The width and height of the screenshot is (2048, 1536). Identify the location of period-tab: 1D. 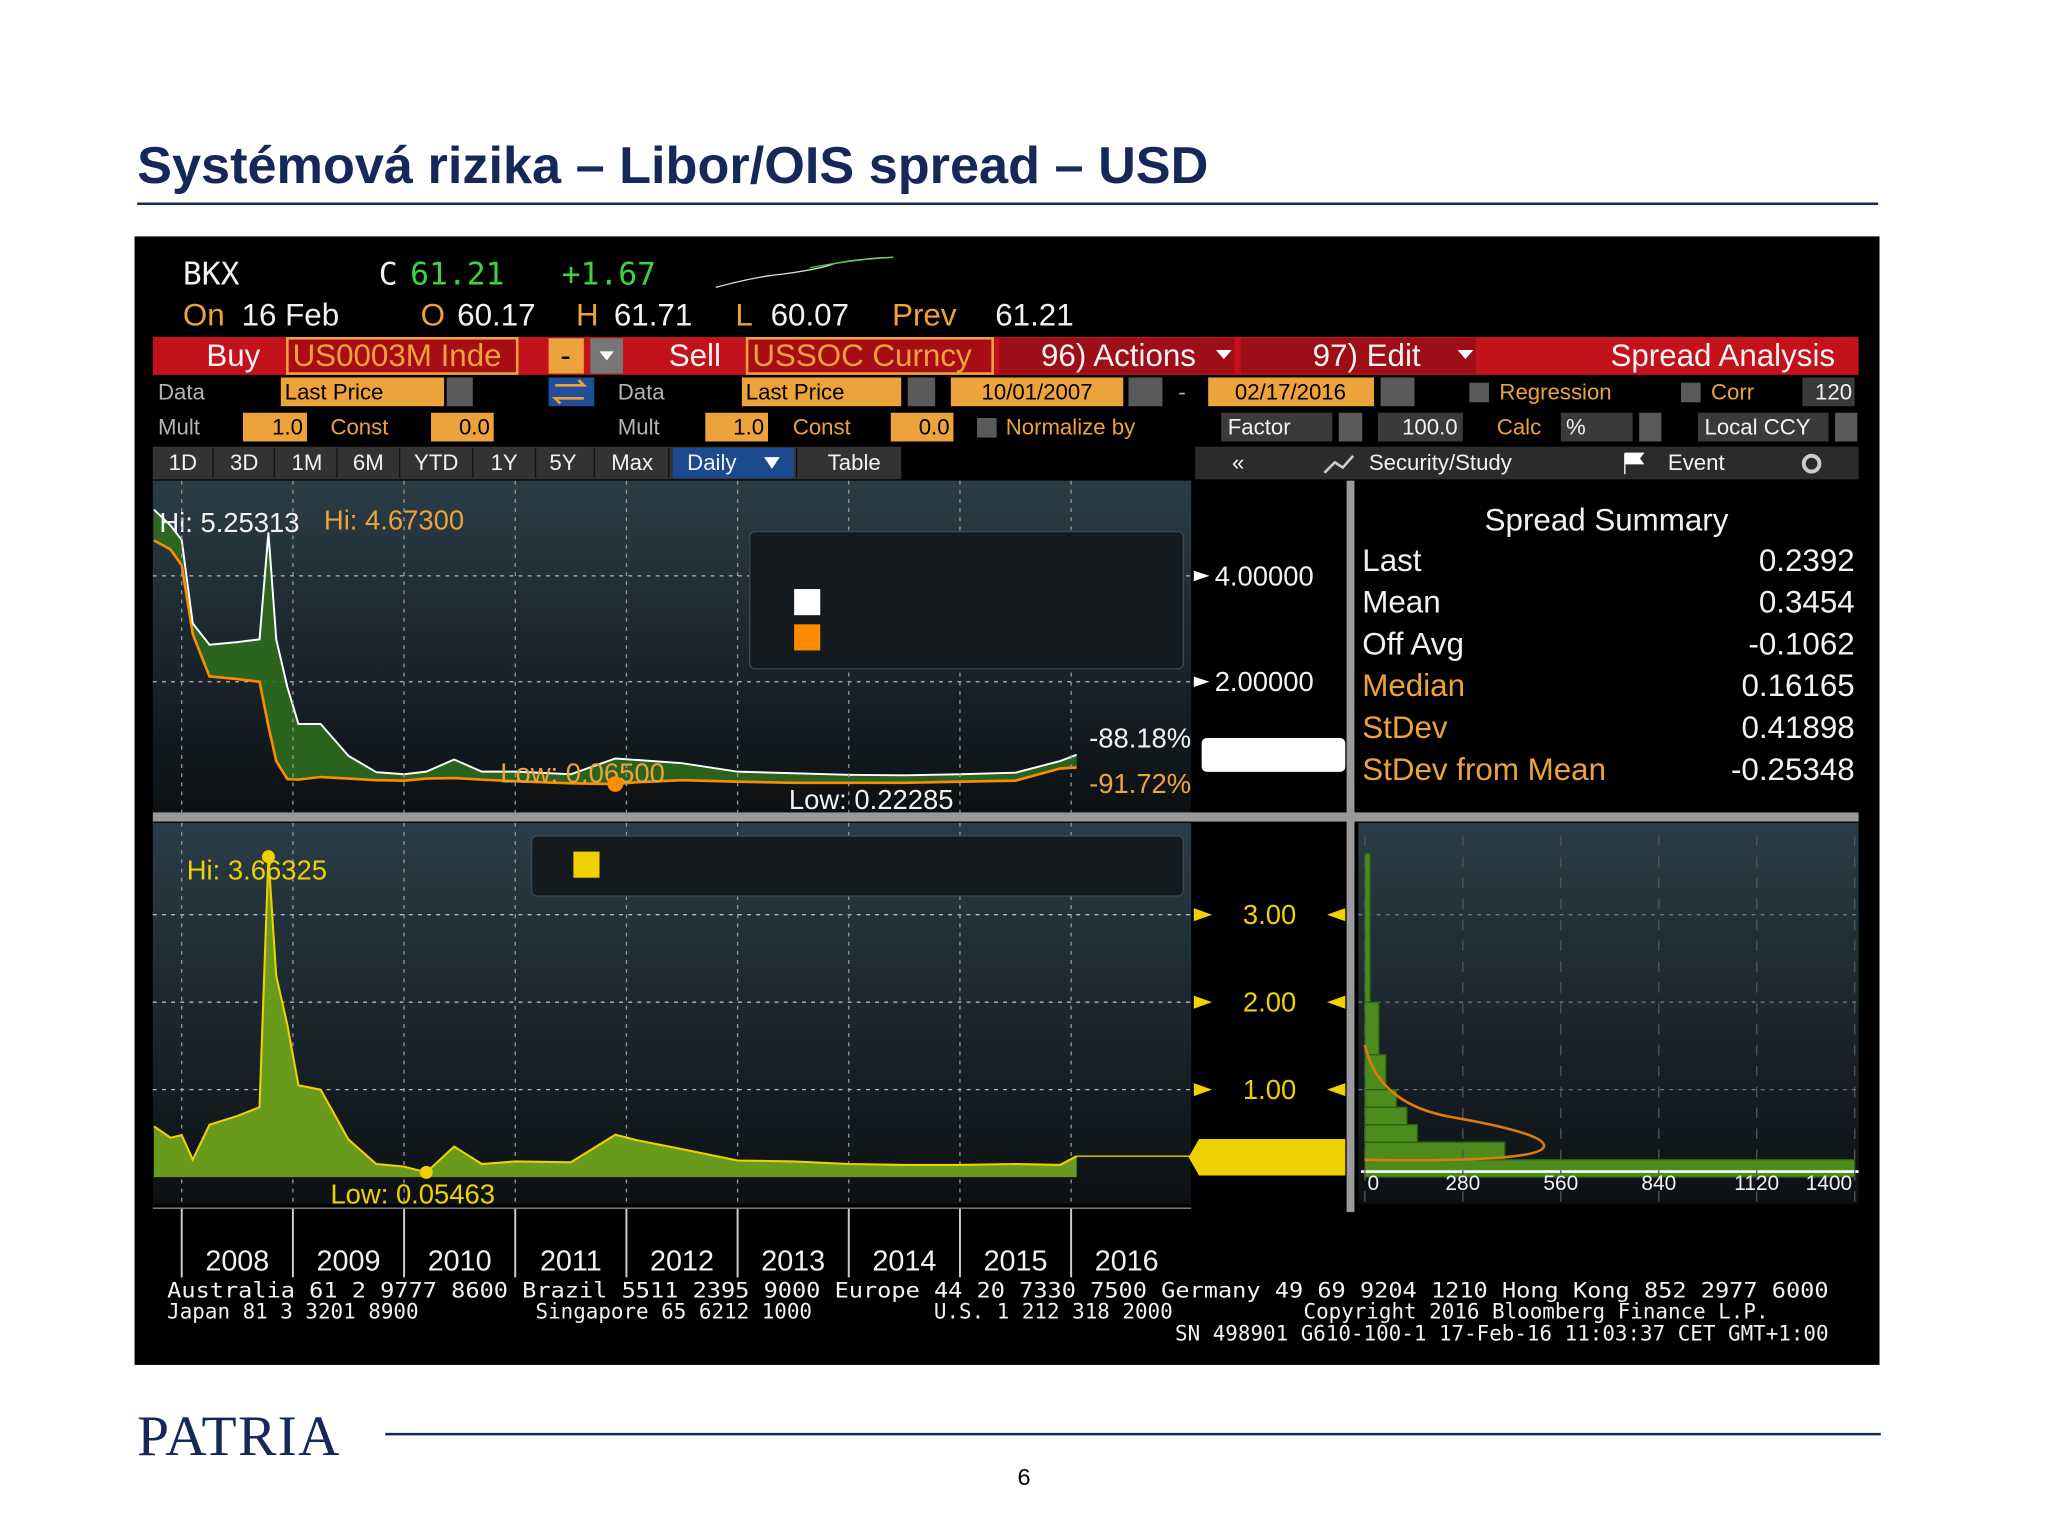
(183, 462).